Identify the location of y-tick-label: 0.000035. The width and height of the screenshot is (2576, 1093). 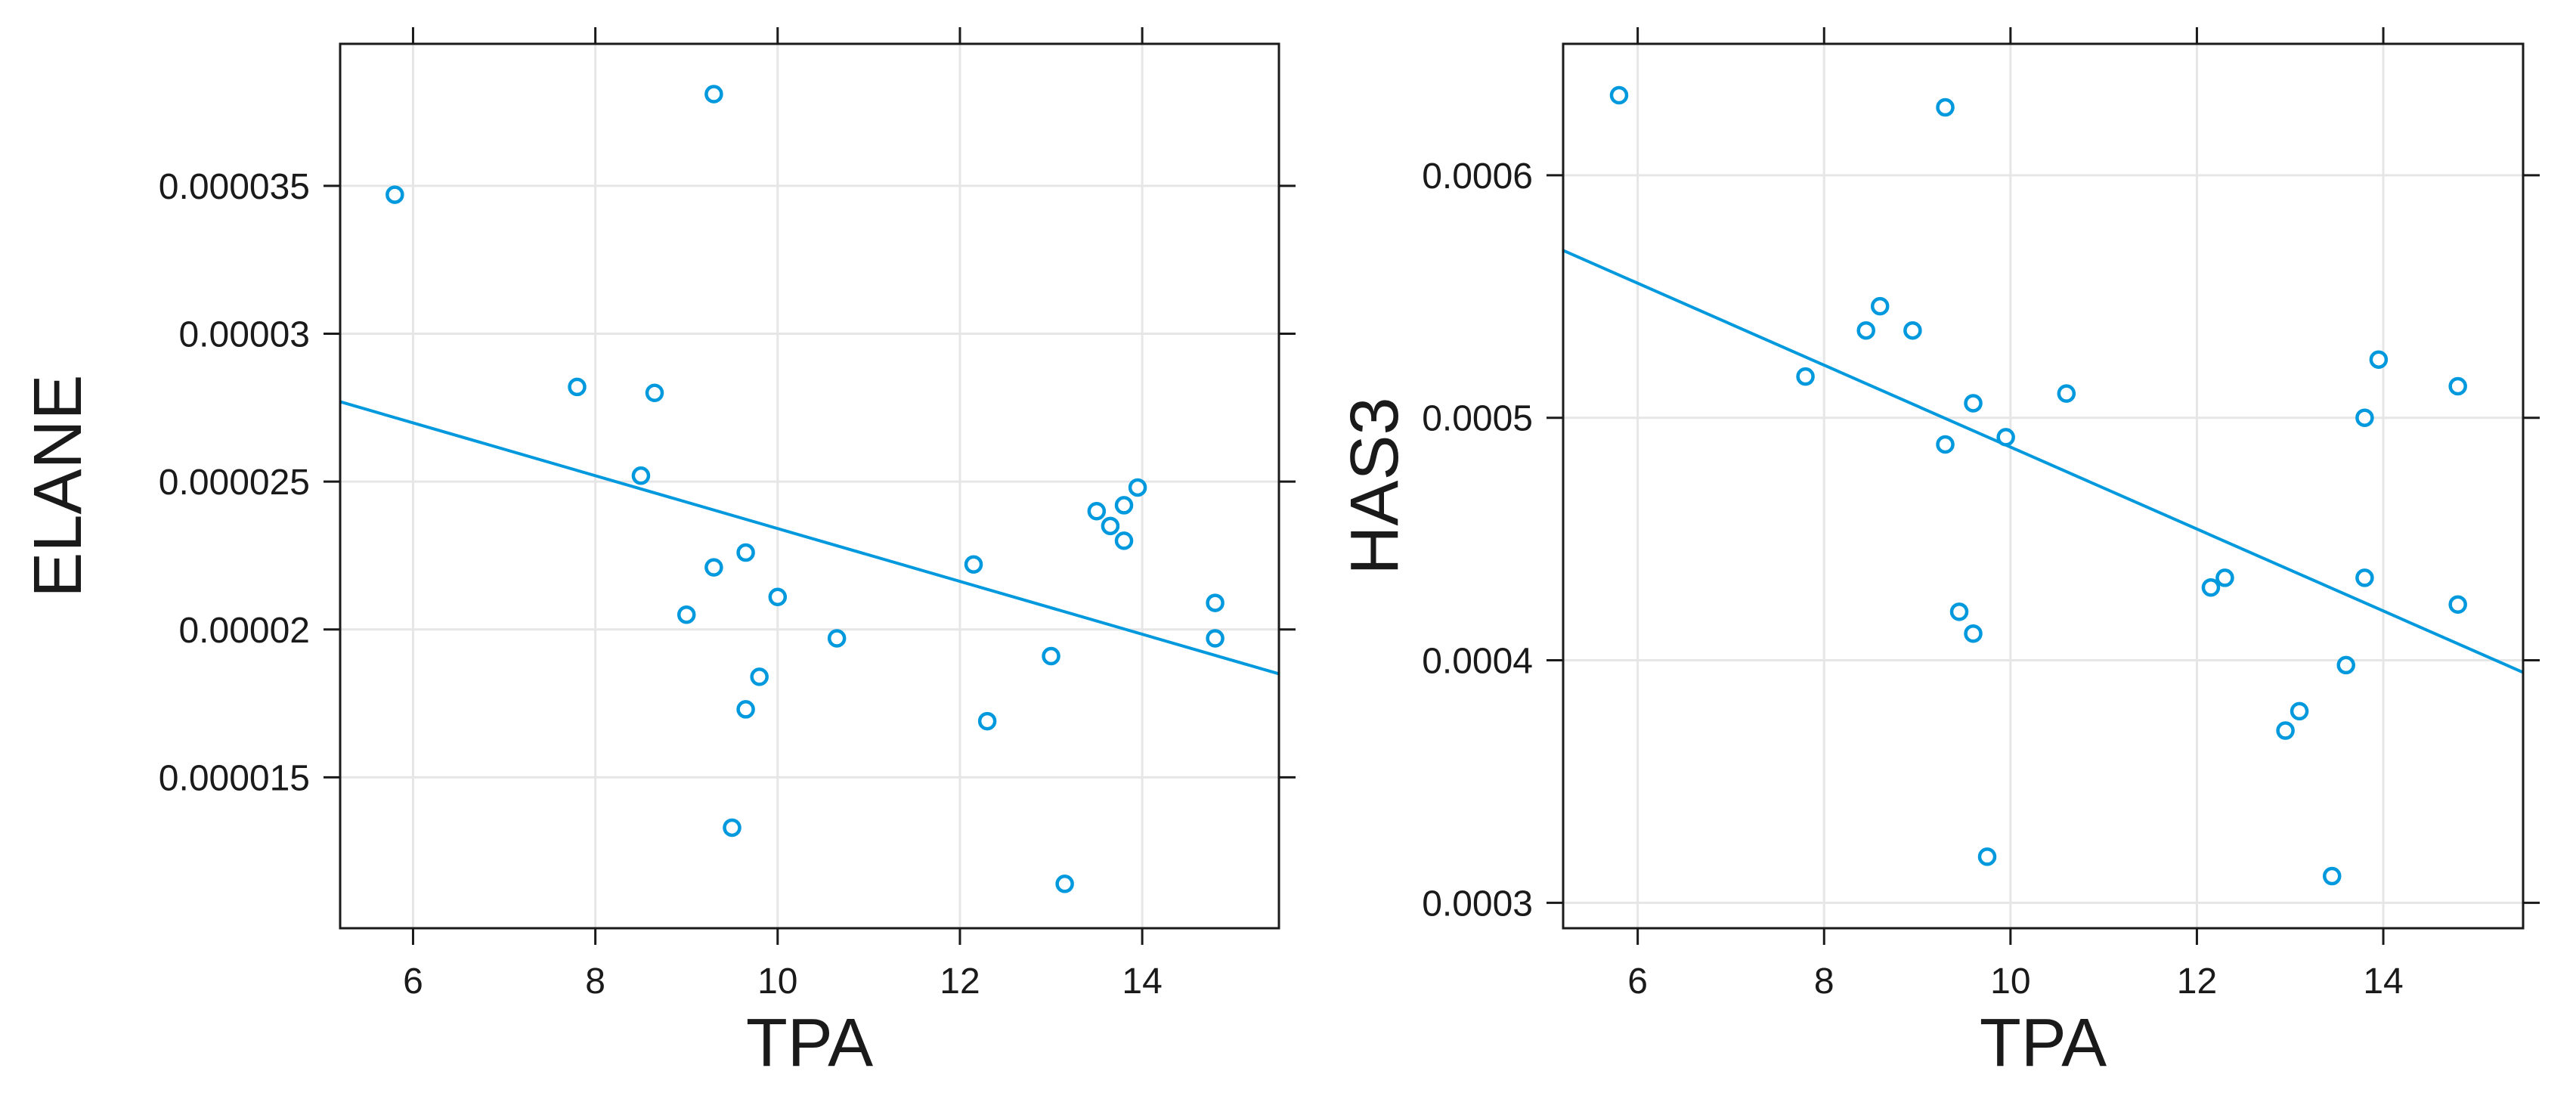
(235, 187).